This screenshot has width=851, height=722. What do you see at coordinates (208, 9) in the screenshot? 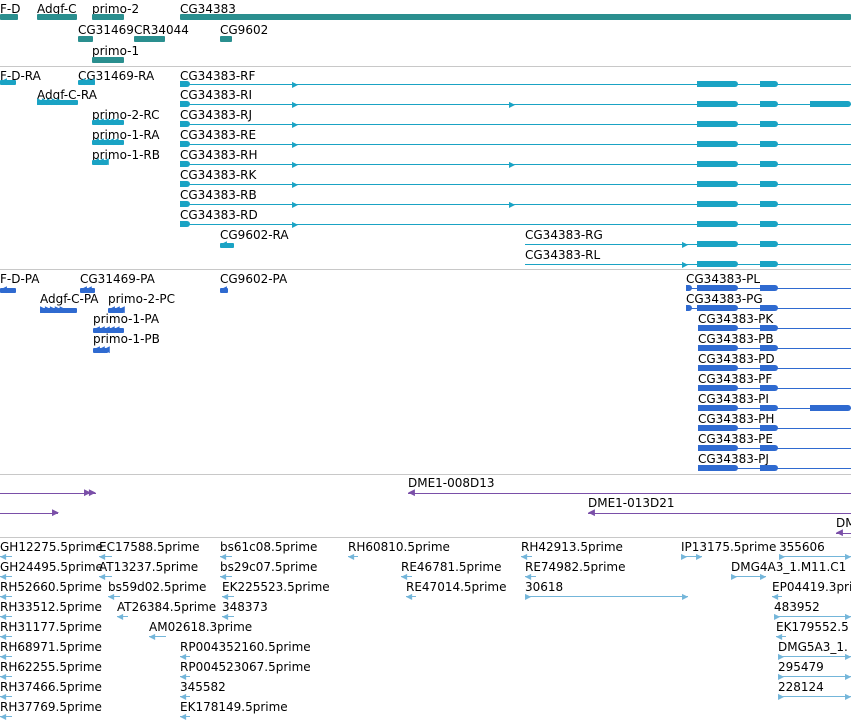
I see `genes-feature-label: CG34383` at bounding box center [208, 9].